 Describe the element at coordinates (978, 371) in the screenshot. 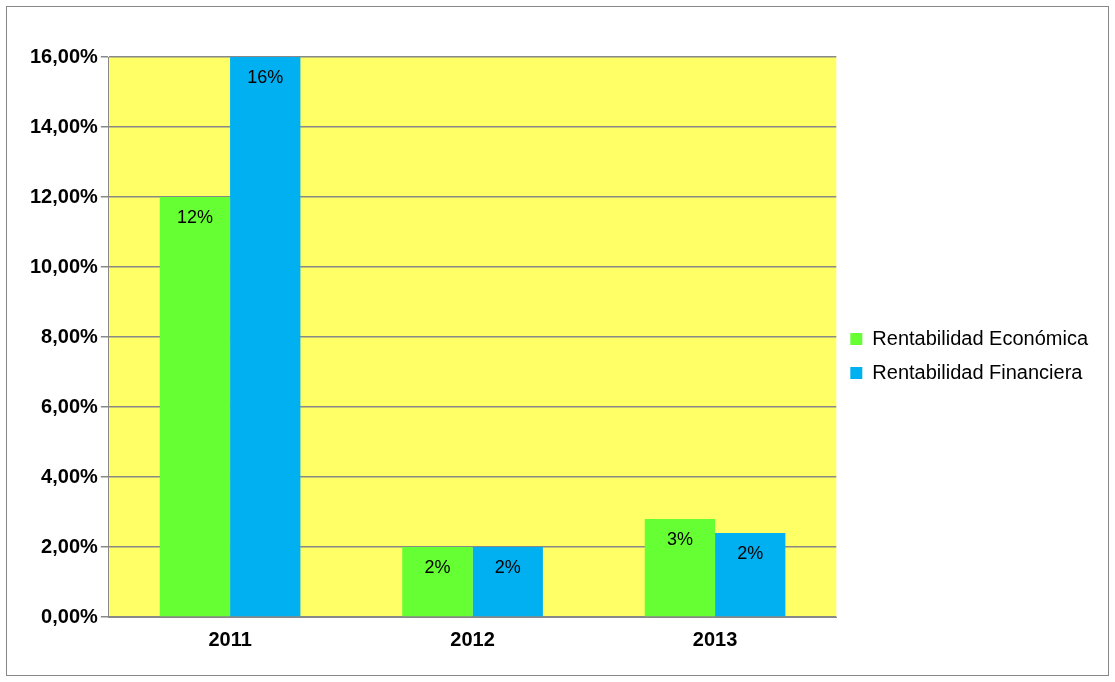

I see `legend-label: Rentabilidad Financiera` at that location.